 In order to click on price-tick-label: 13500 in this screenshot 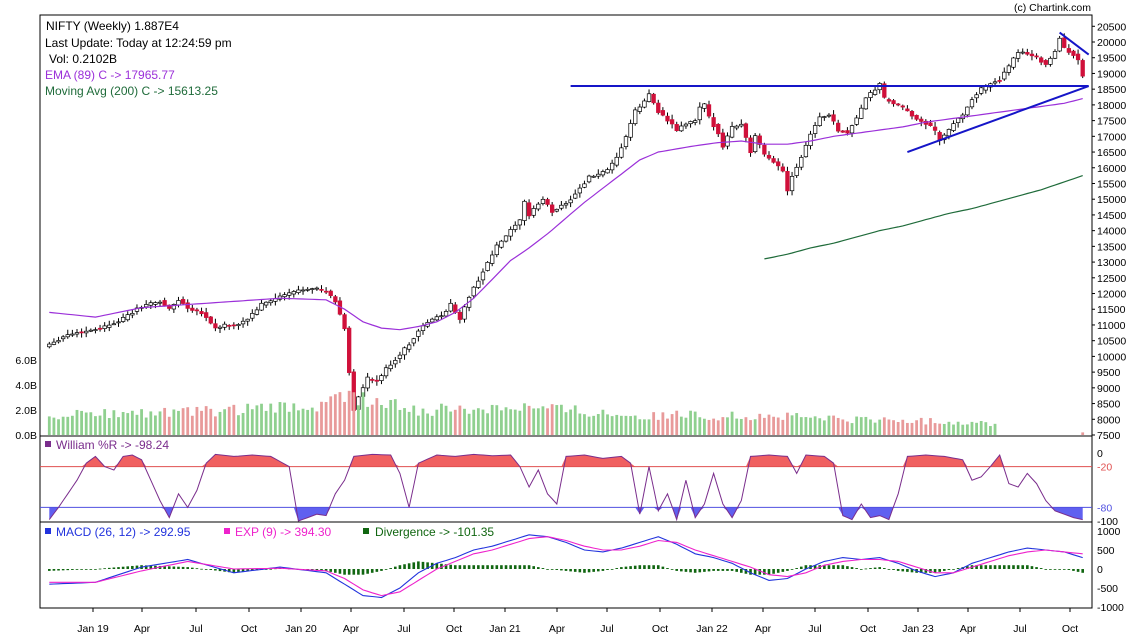, I will do `click(1111, 247)`.